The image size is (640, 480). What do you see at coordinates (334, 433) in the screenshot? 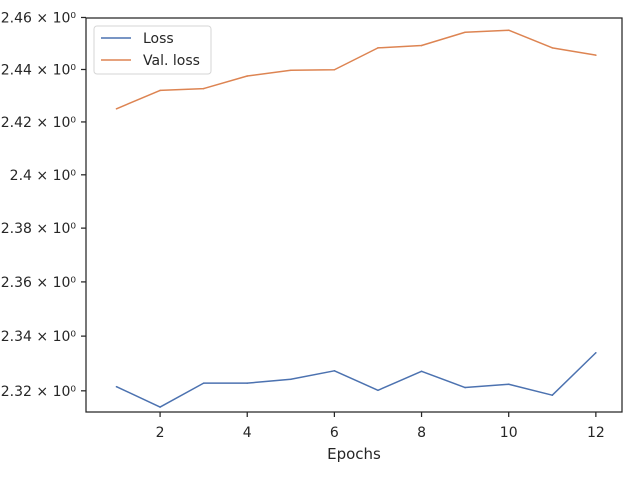
I see `x-tick-label: 6` at bounding box center [334, 433].